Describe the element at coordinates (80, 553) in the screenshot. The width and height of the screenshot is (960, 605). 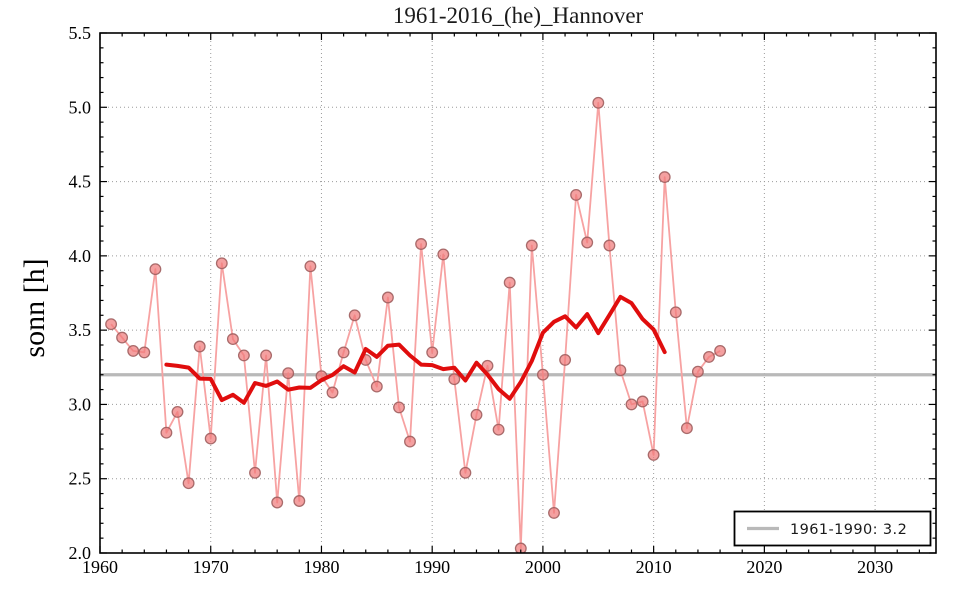
I see `y-tick-label: 2.0` at that location.